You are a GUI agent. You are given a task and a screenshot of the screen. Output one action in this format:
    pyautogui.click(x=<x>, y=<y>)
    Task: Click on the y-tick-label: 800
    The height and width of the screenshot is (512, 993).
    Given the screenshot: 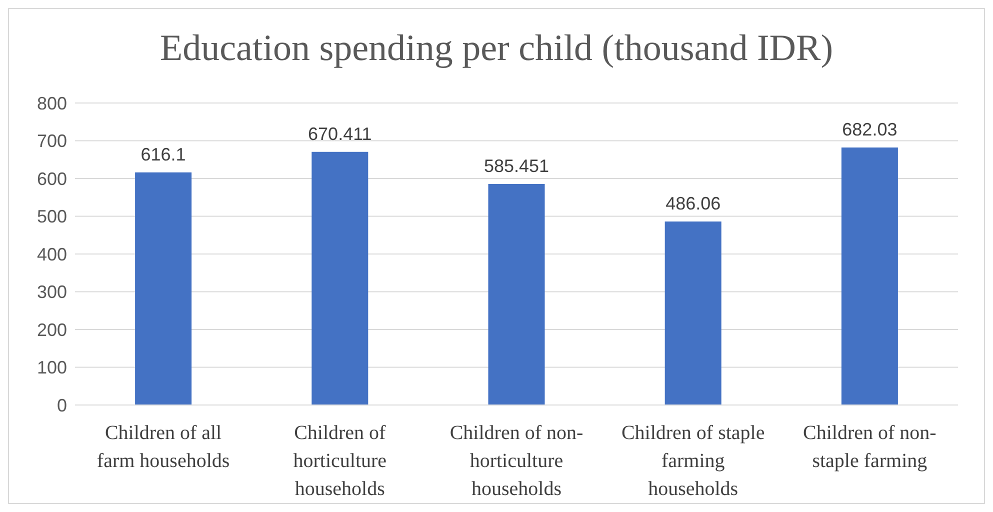 What is the action you would take?
    pyautogui.click(x=51, y=103)
    